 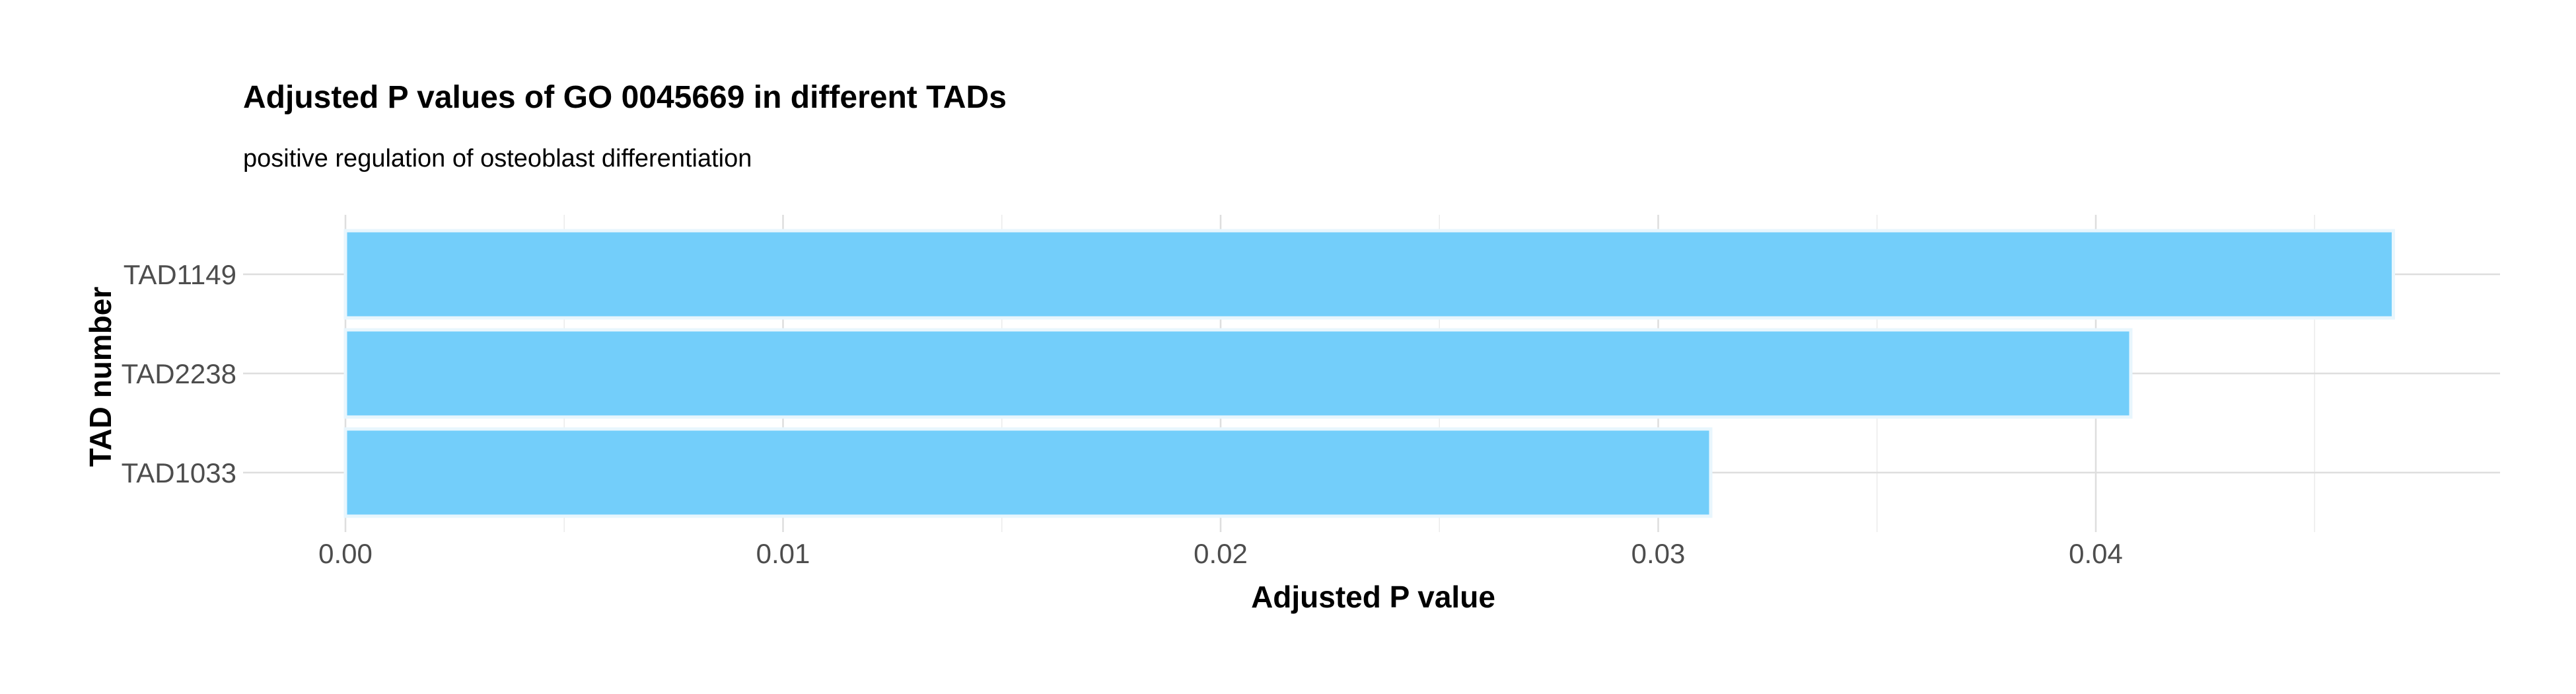 What do you see at coordinates (1369, 274) in the screenshot?
I see `bar-tad1149` at bounding box center [1369, 274].